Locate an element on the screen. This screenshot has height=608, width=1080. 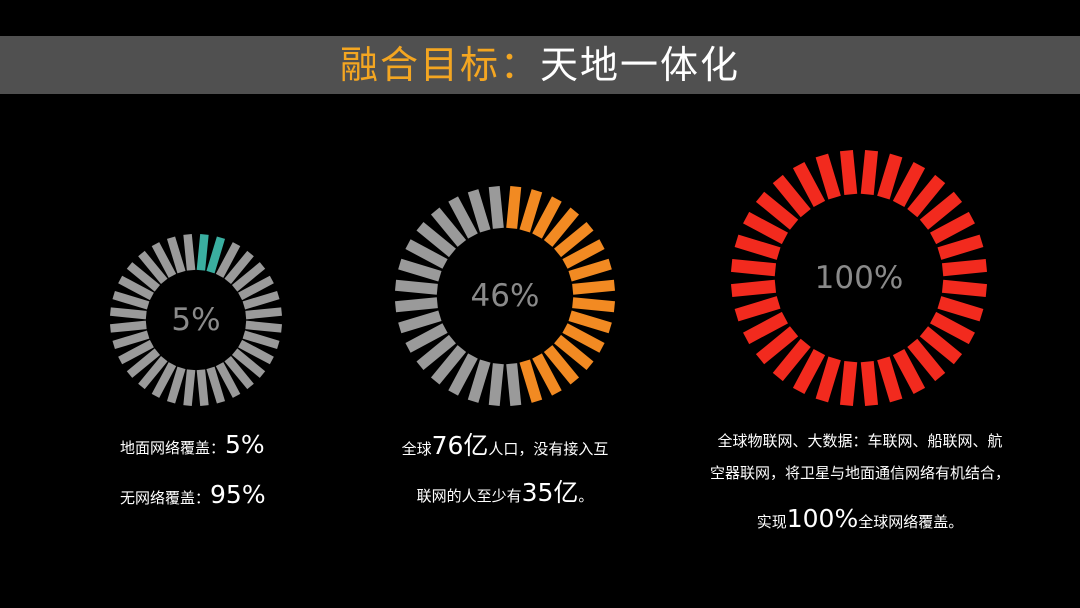
caption-right-a3: 实现 is located at coordinates (771, 522).